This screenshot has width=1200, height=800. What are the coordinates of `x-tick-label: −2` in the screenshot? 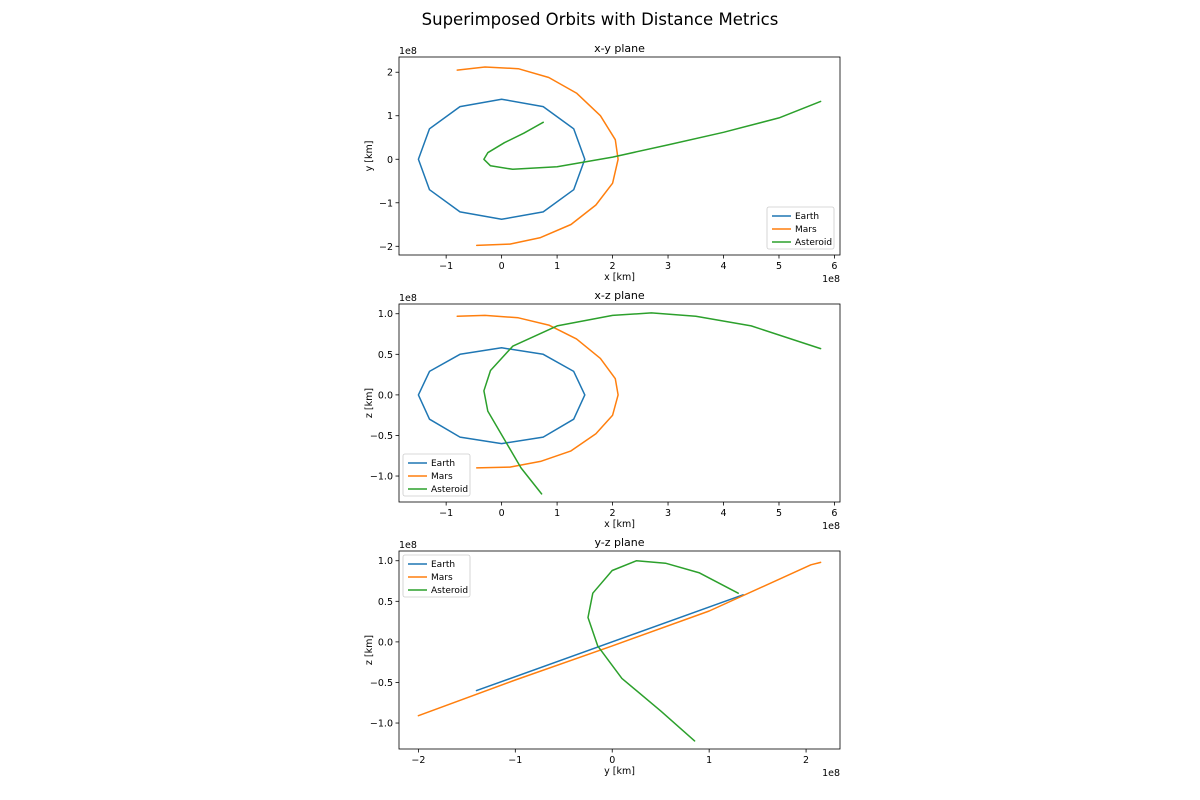 It's located at (418, 760).